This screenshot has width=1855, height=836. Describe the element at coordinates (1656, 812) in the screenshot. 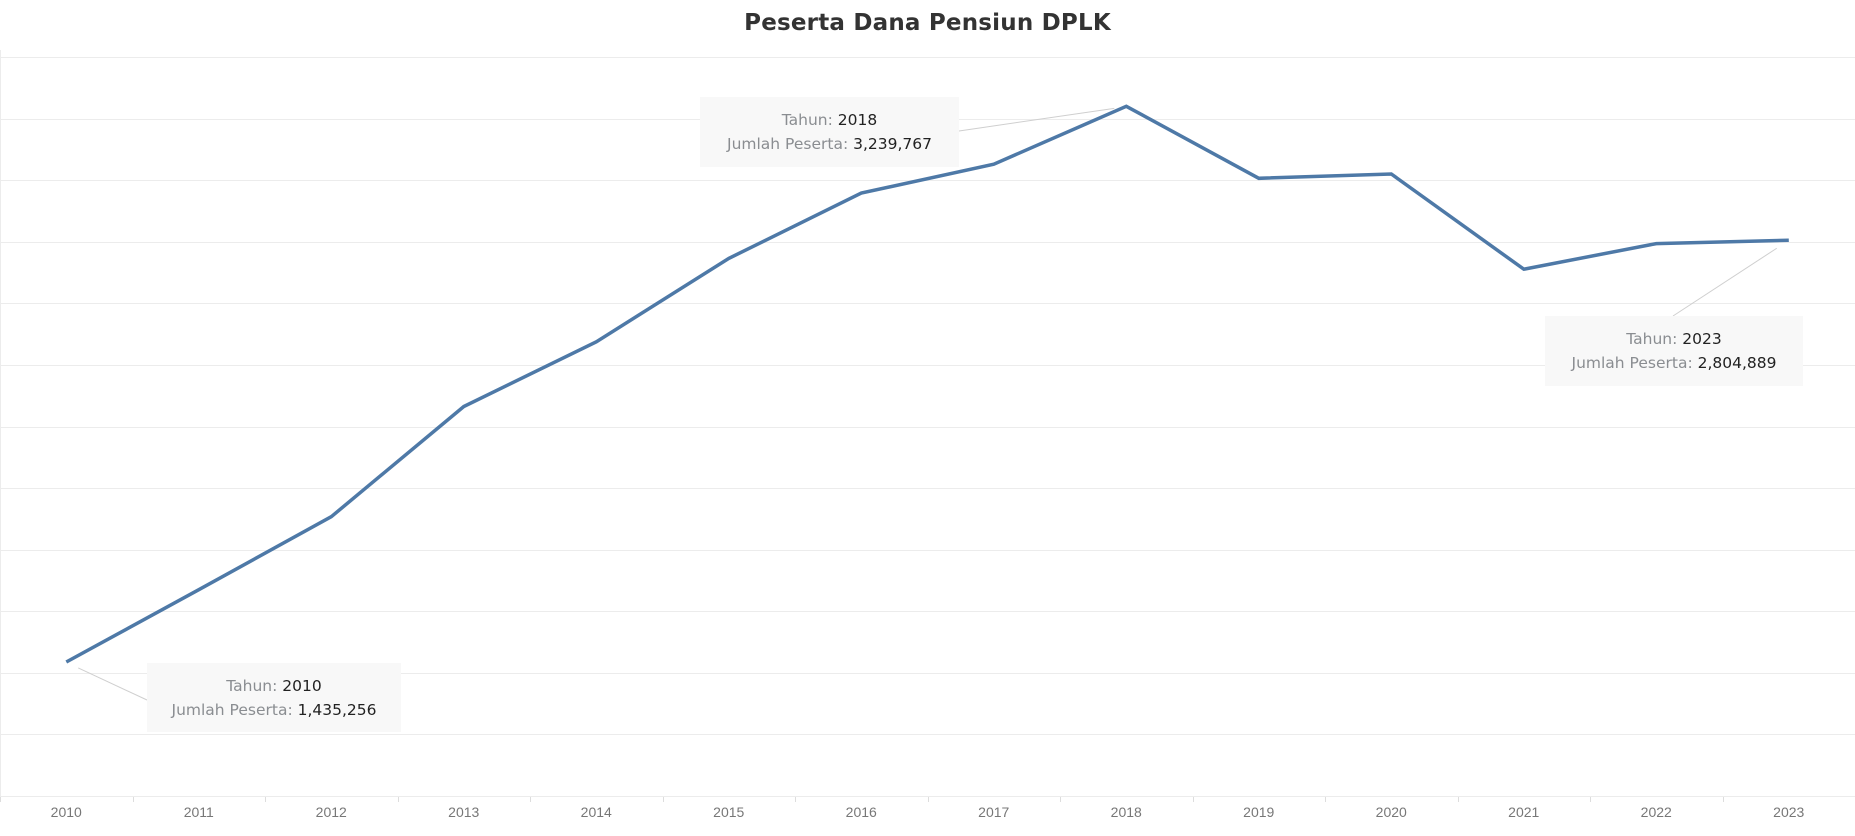

I see `x-axis-label: 2022` at that location.